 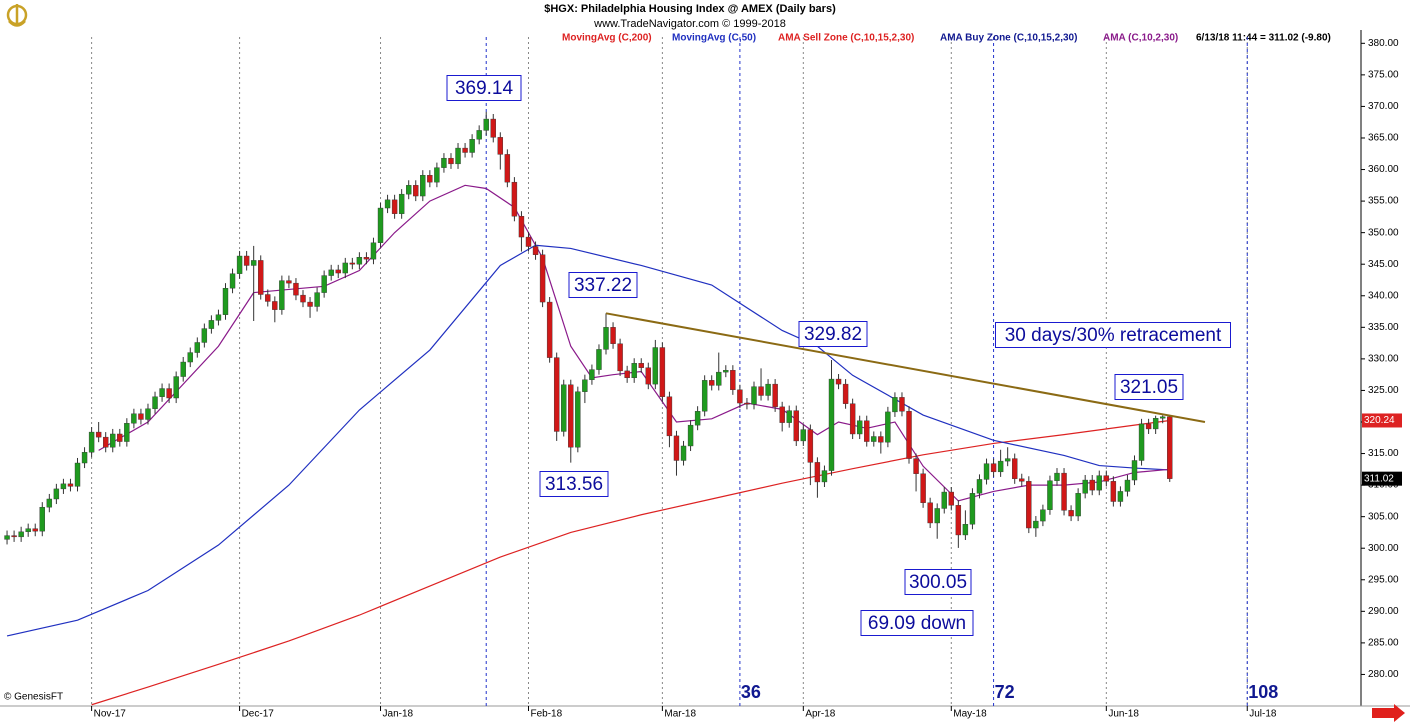 What do you see at coordinates (820, 714) in the screenshot?
I see `x-tick-label: Apr-18` at bounding box center [820, 714].